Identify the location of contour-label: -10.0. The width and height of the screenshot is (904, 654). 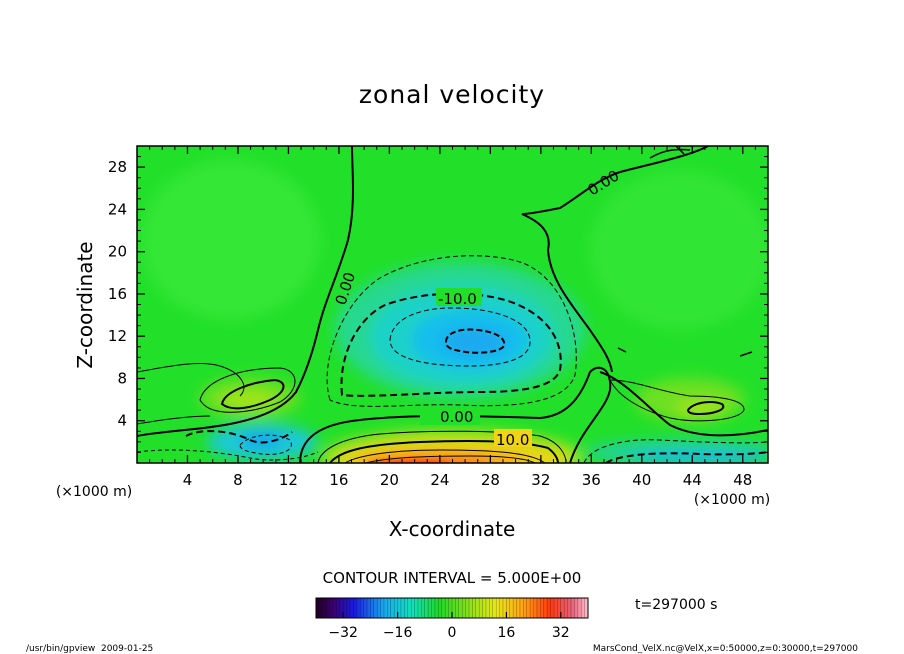
(457, 299).